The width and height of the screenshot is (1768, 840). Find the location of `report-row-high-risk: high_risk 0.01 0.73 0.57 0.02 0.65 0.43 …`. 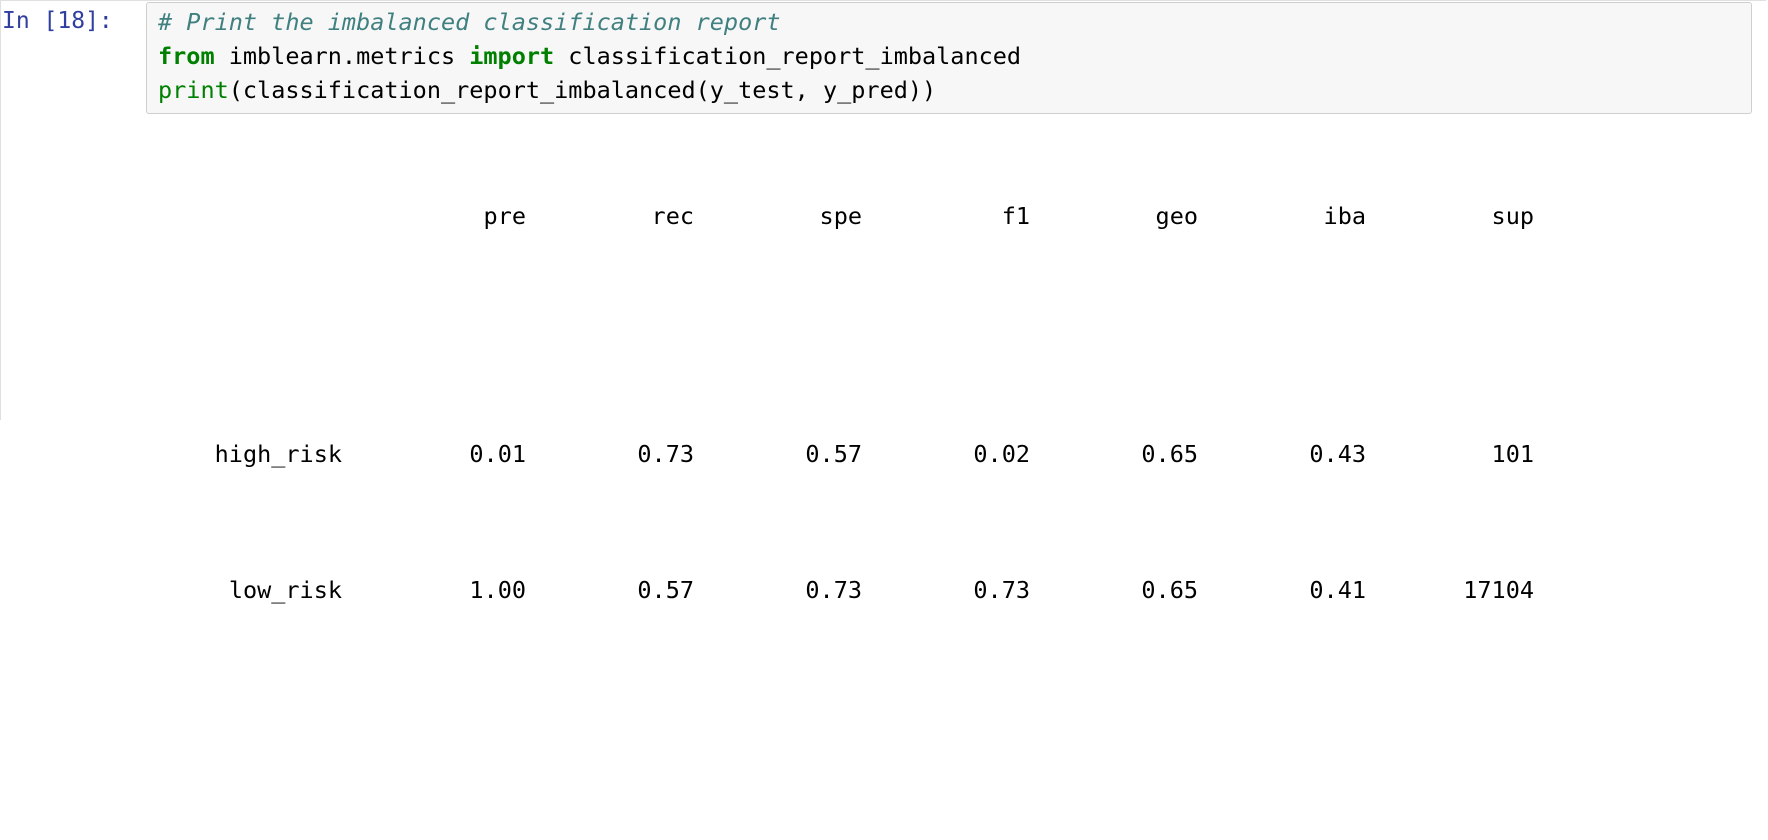

report-row-high-risk: high_risk 0.01 0.73 0.57 0.02 0.65 0.43 … is located at coordinates (846, 454).